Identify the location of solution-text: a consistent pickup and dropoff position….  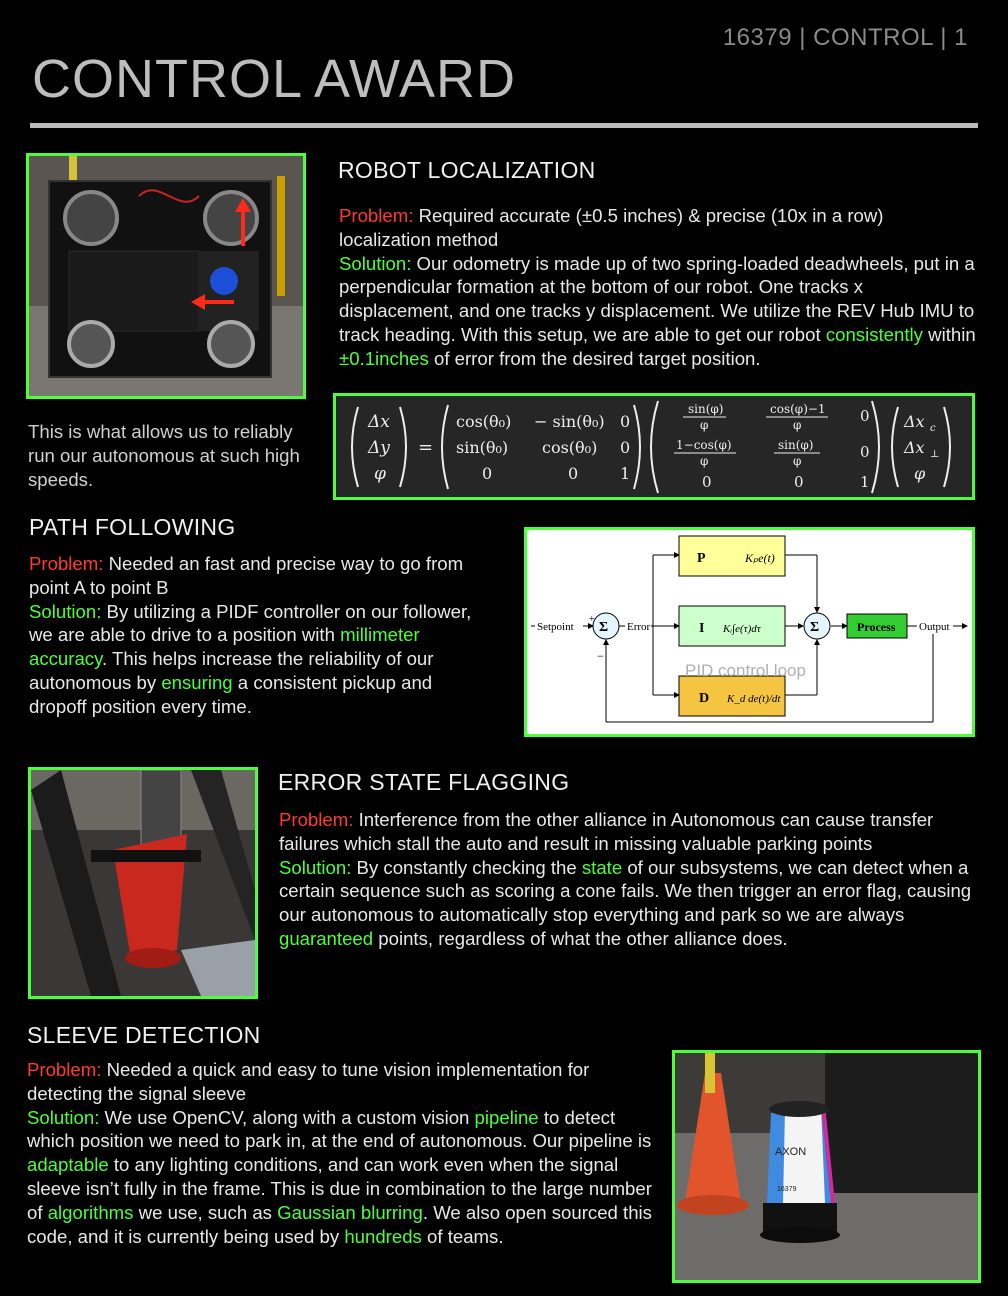
(231, 694).